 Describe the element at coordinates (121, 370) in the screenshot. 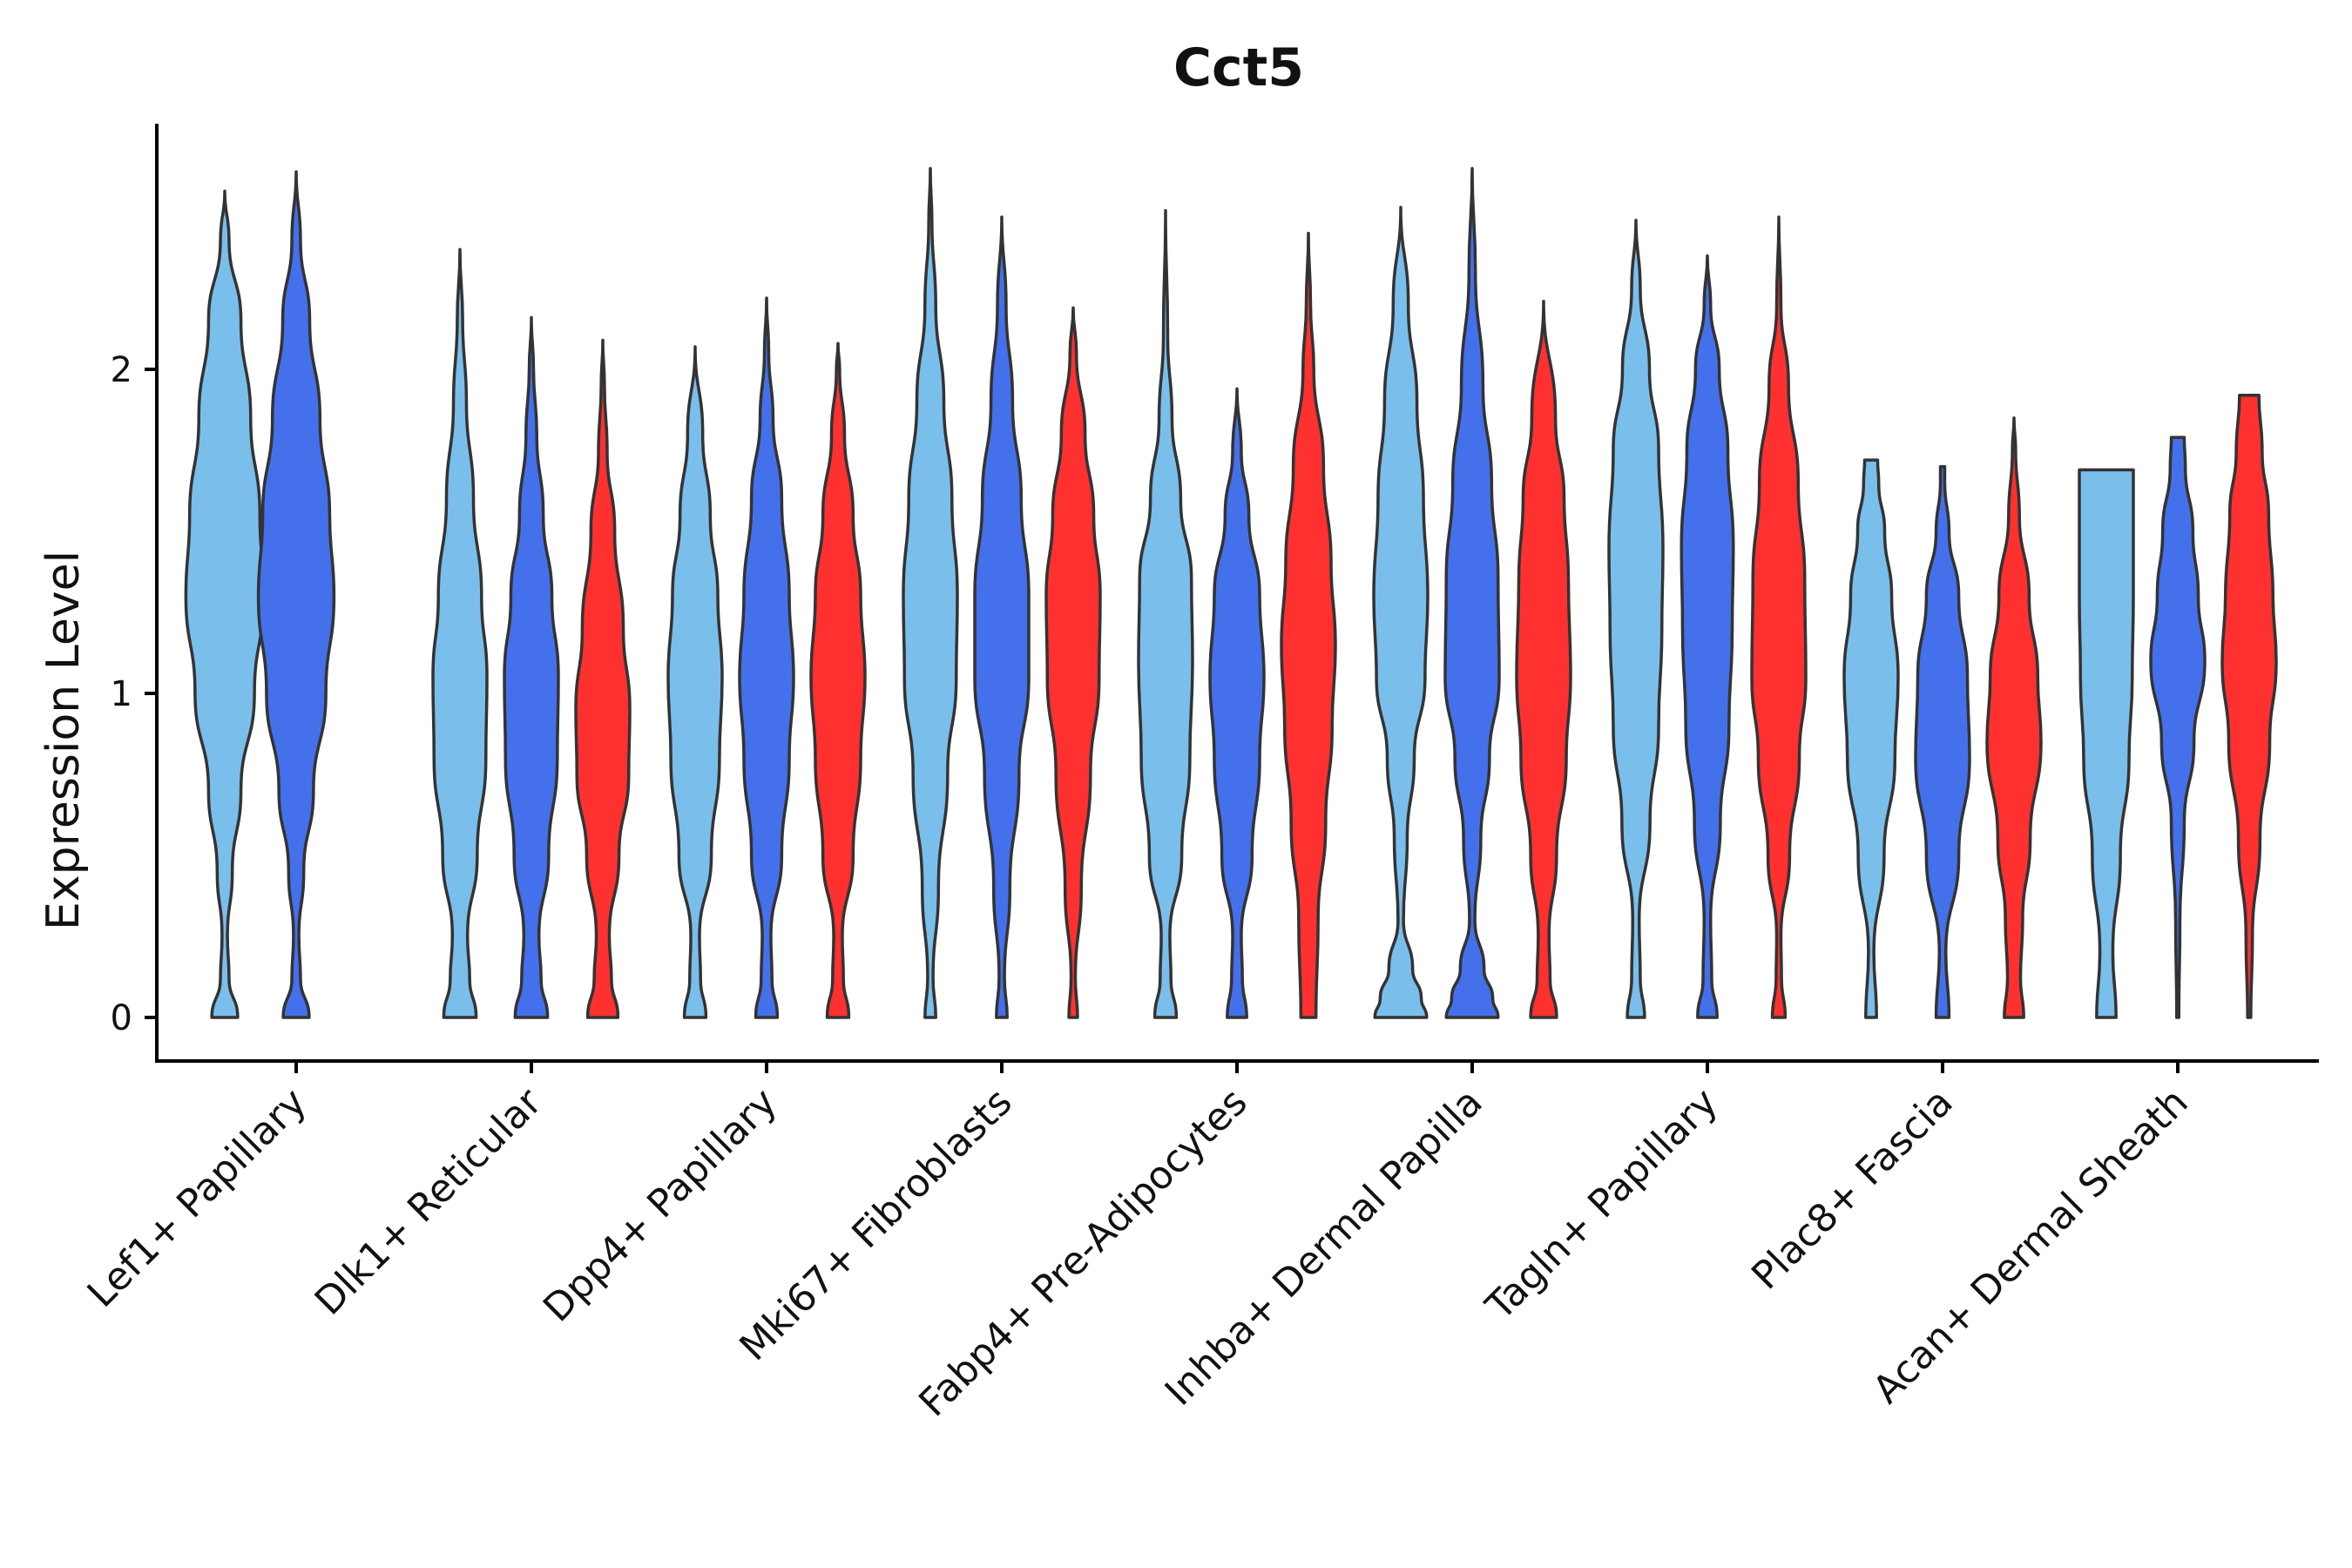

I see `y-tick-label: 2` at that location.